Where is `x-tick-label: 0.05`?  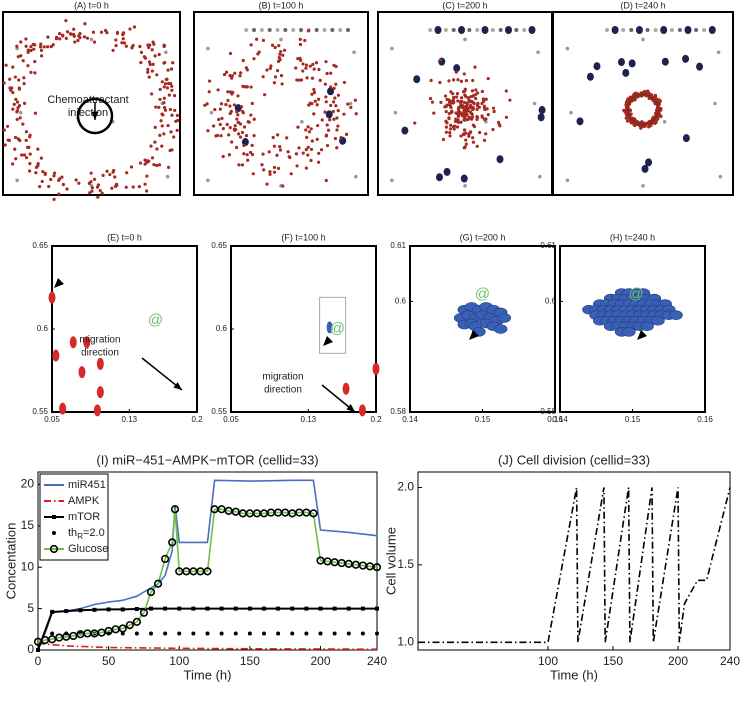 x-tick-label: 0.05 is located at coordinates (231, 419).